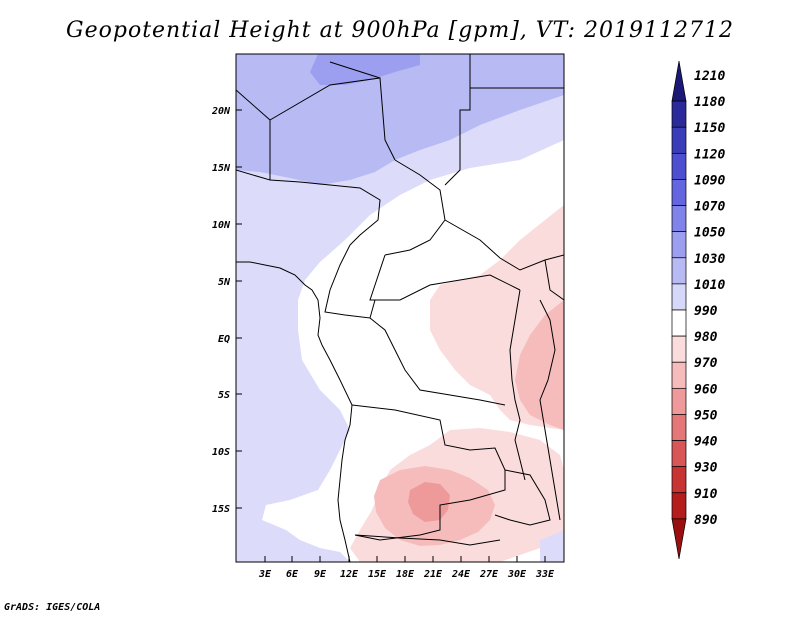  What do you see at coordinates (265, 574) in the screenshot?
I see `lon-label: 3E` at bounding box center [265, 574].